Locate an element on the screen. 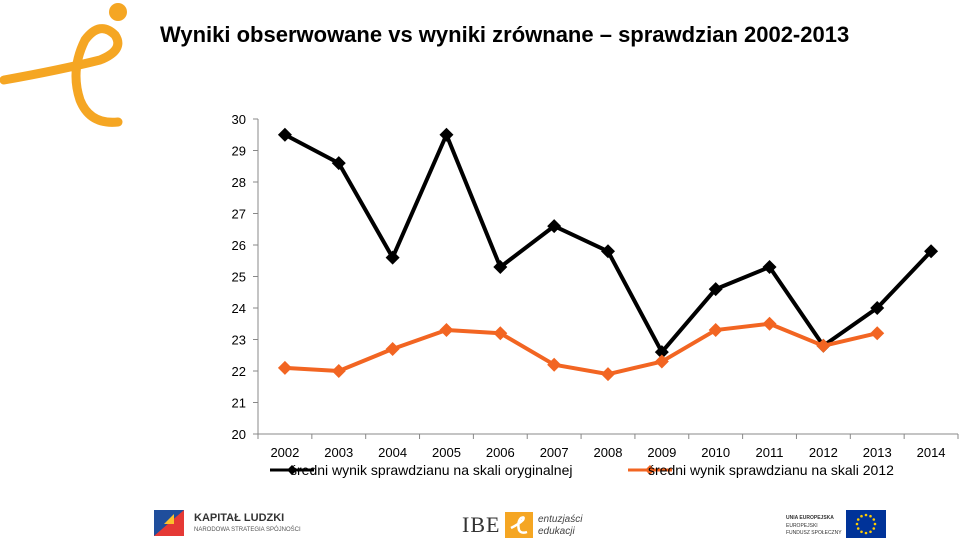  legend-label-2: średni wynik sprawdzianu na skali 2012 is located at coordinates (771, 470).